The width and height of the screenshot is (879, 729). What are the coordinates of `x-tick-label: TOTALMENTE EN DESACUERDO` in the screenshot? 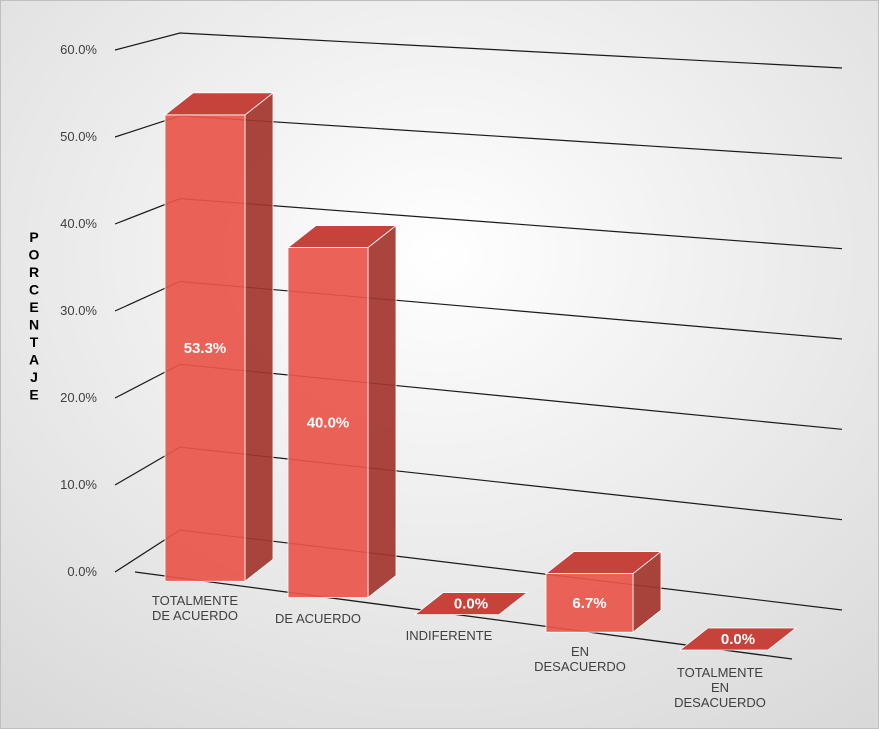 It's located at (720, 687).